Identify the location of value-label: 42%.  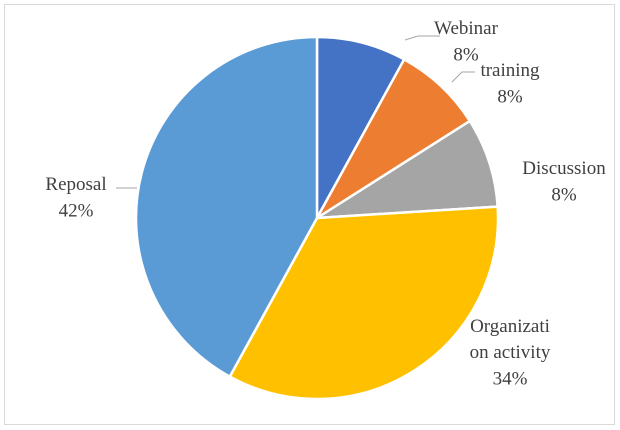
(76, 210).